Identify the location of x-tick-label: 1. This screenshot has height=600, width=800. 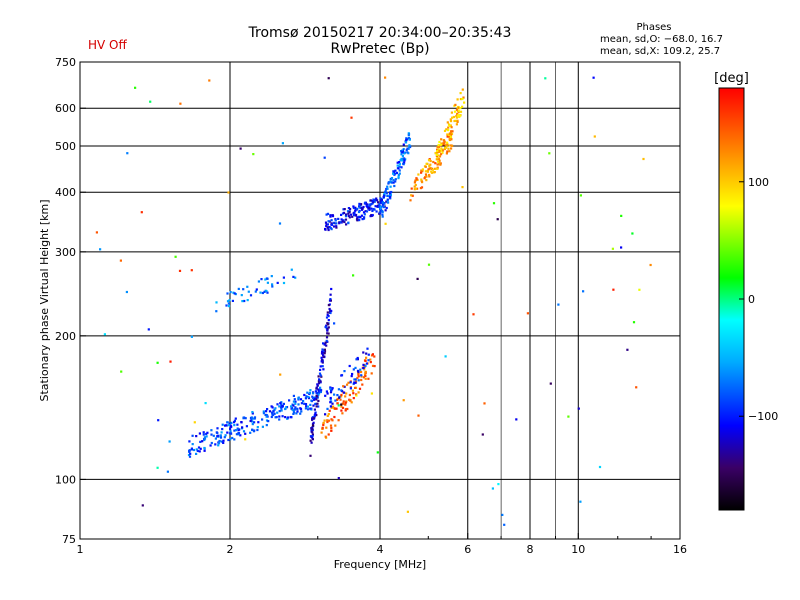
(80, 549).